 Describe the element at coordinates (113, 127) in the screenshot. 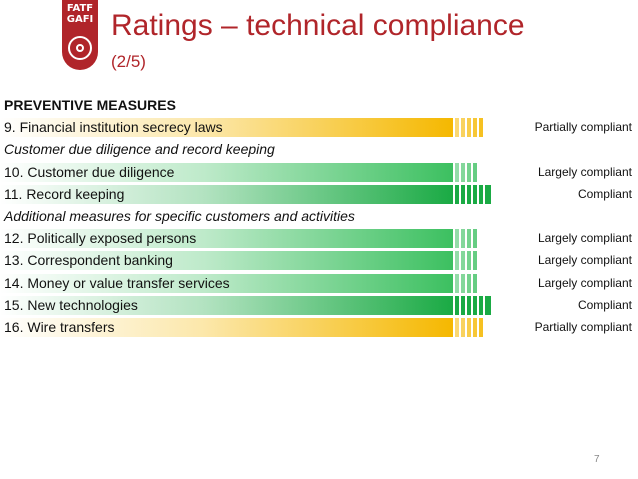

I see `row-label: 9. Financial institution secrecy laws` at that location.